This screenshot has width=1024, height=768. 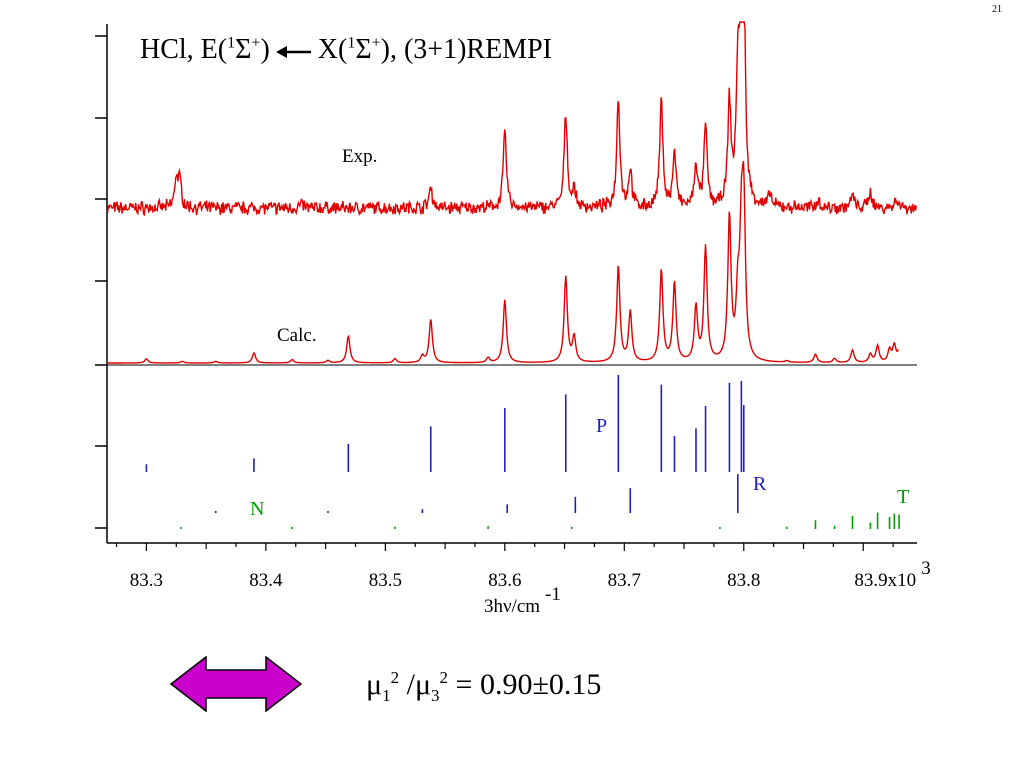 I want to click on ratio-sub-1: 1, so click(x=386, y=695).